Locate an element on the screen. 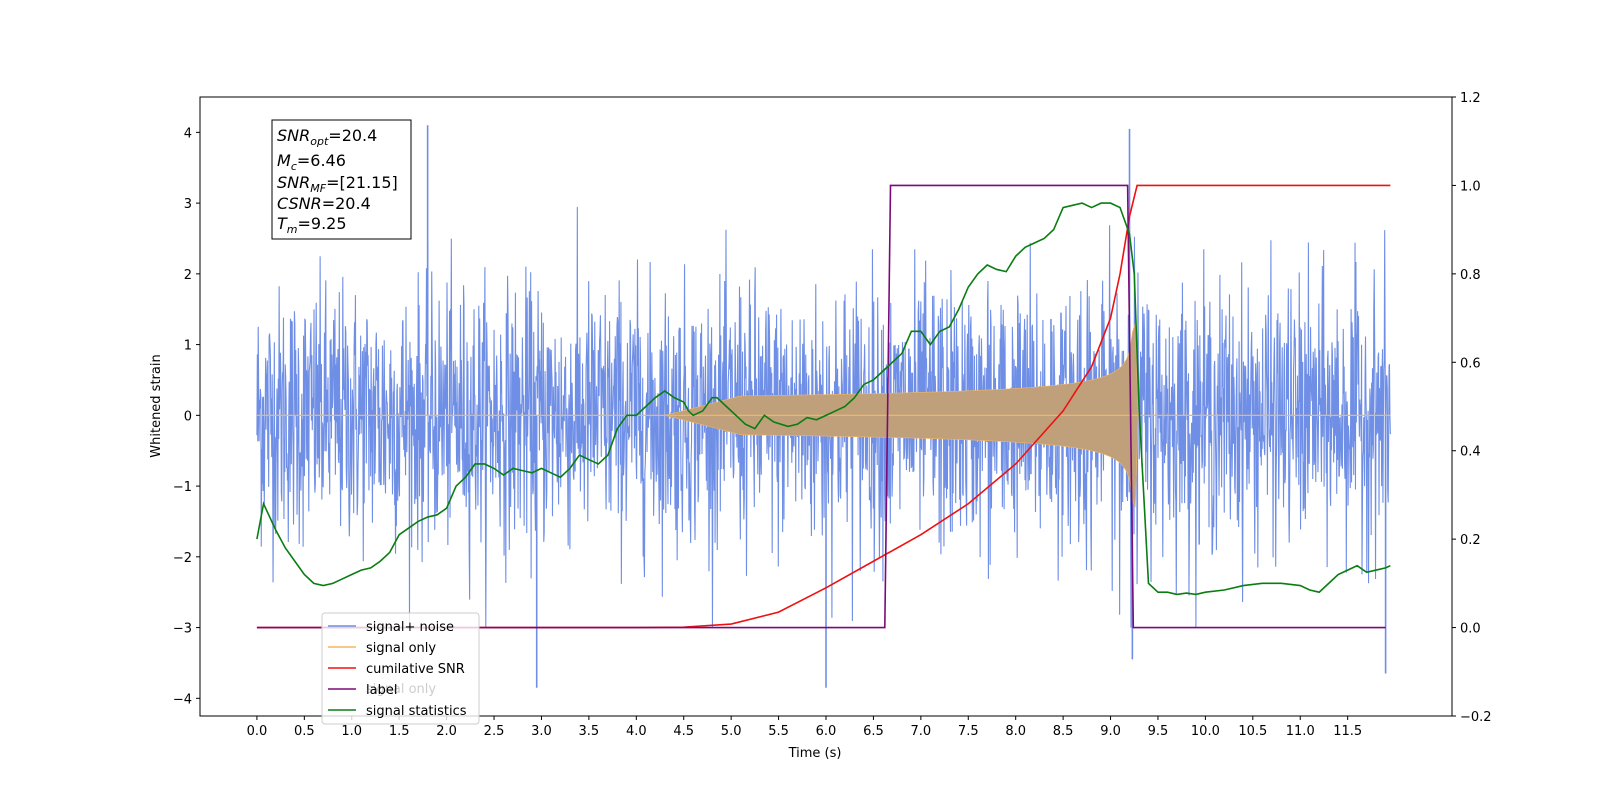  info-tm: Tm=9.25 is located at coordinates (312, 225).